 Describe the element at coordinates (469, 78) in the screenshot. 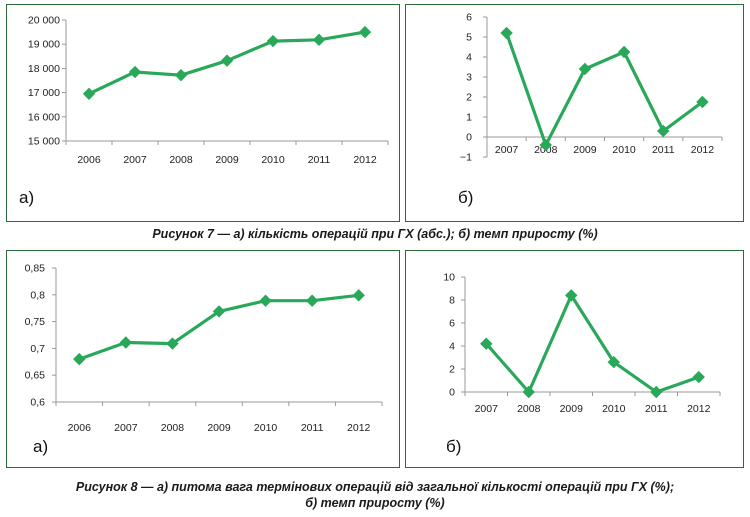

I see `y-tick-label: 3` at that location.